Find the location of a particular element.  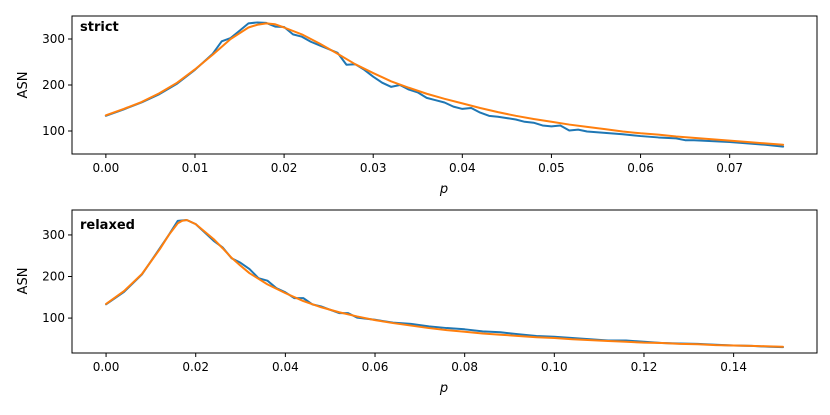

strict-x-tick-label: 0.04 is located at coordinates (462, 168).